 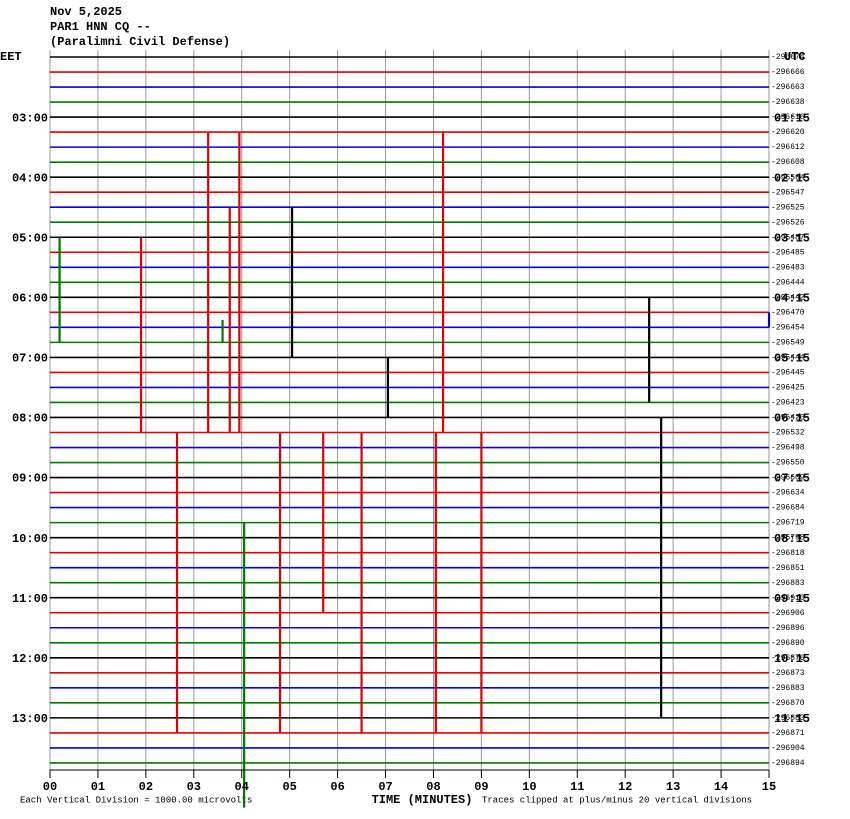 What do you see at coordinates (30, 599) in the screenshot?
I see `local-time-label: 11:00` at bounding box center [30, 599].